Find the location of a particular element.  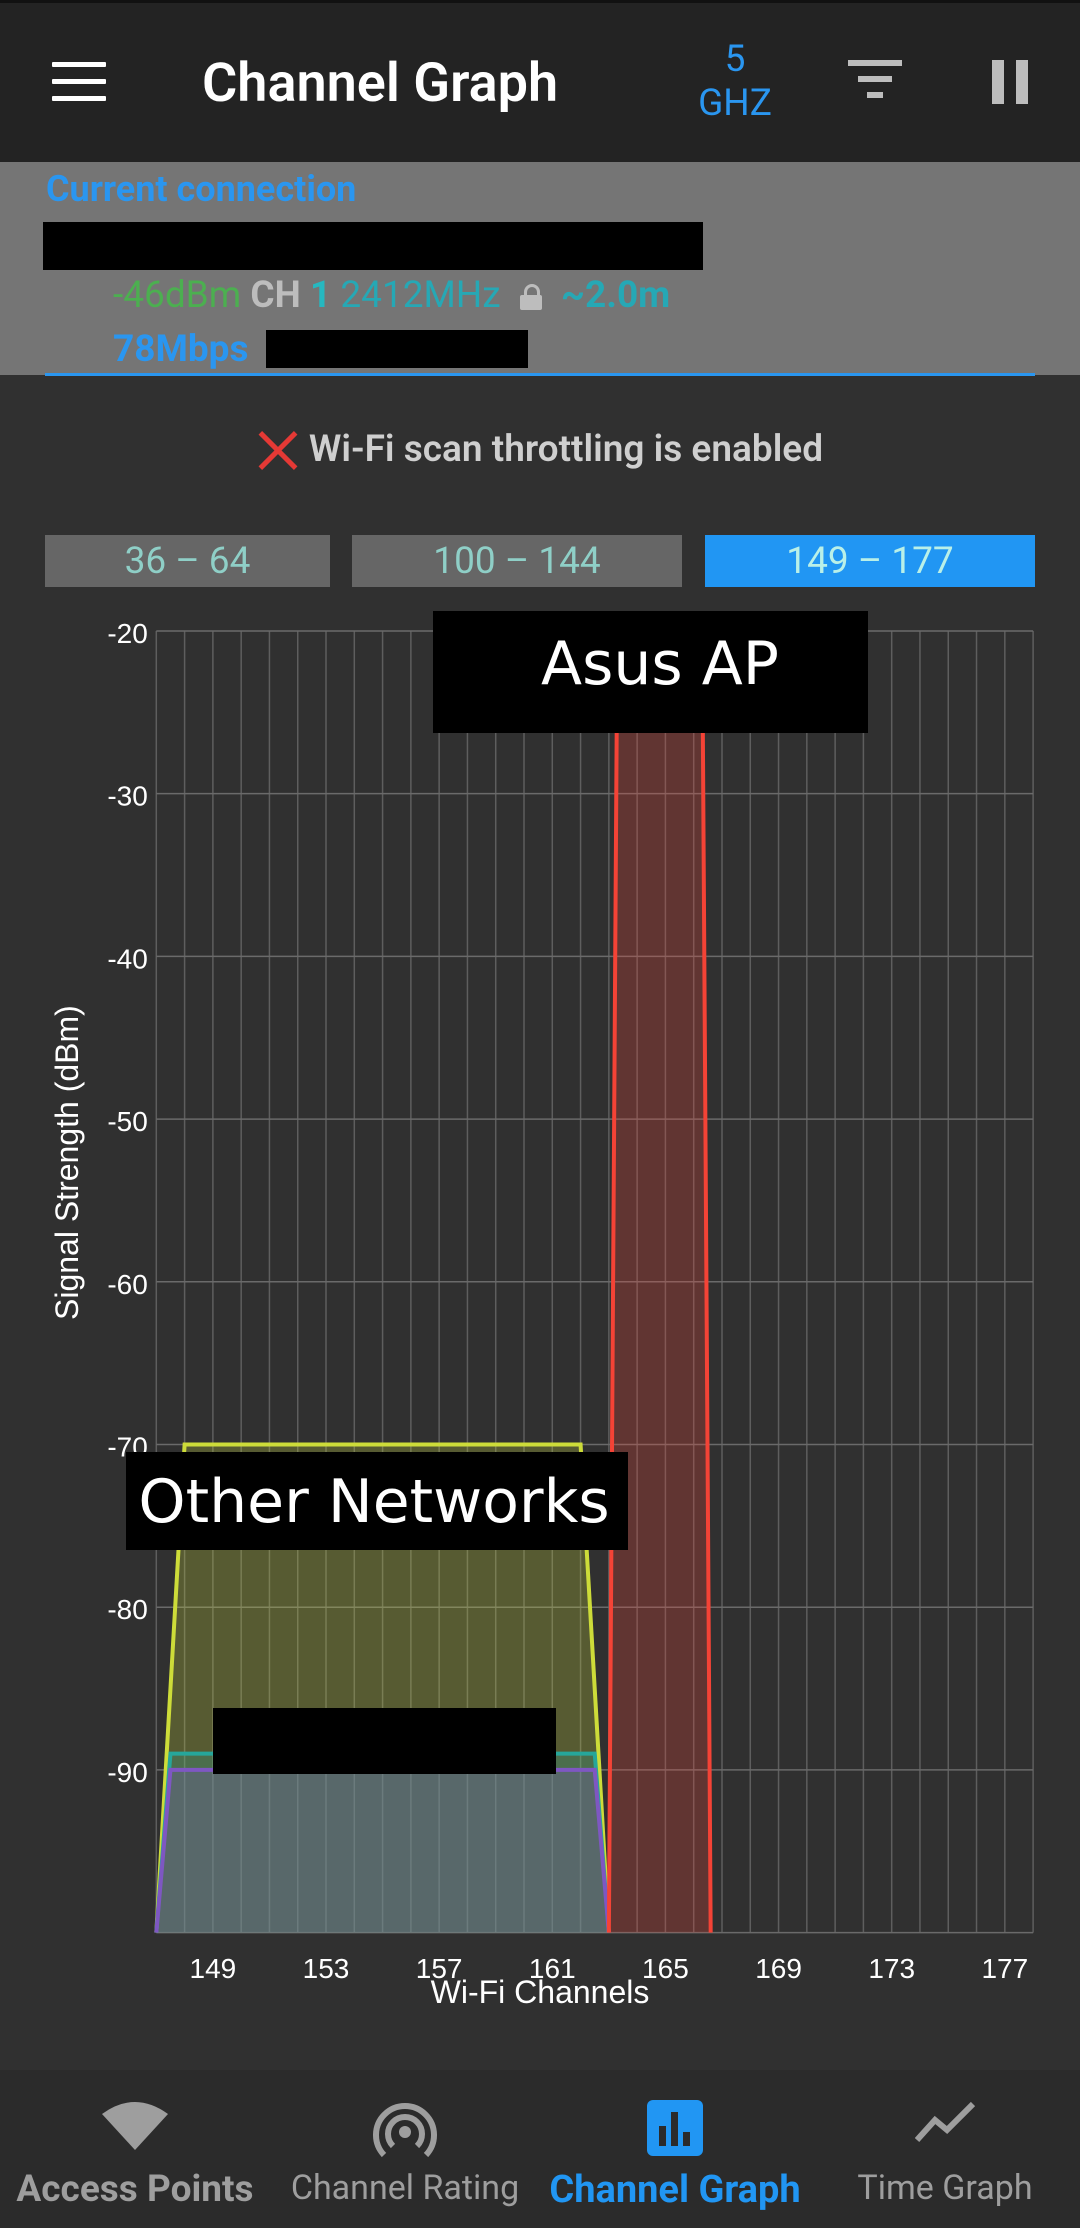

channel-label: CH is located at coordinates (275, 295).